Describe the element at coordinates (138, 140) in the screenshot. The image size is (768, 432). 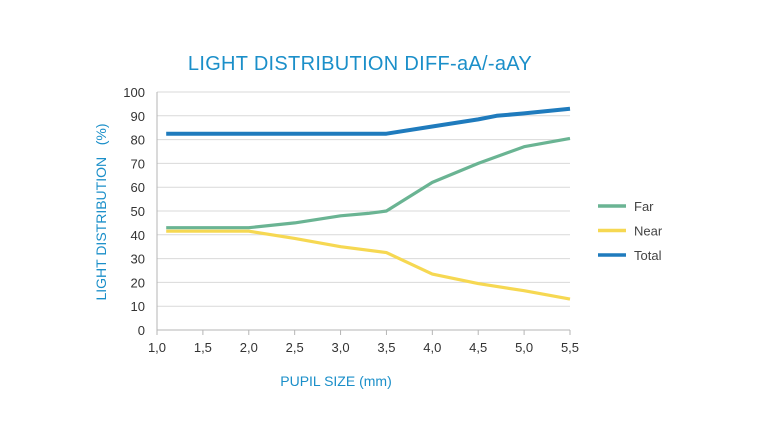
I see `y-tick-label: 80` at that location.